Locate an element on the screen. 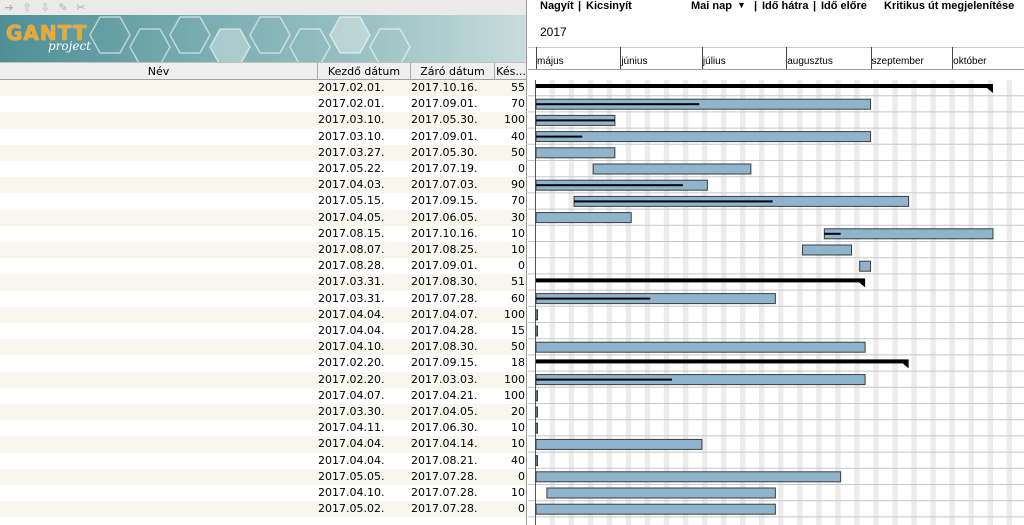  task-group-row: −Engedélyek2017.03.31.2017.08.30.51 is located at coordinates (263, 282).